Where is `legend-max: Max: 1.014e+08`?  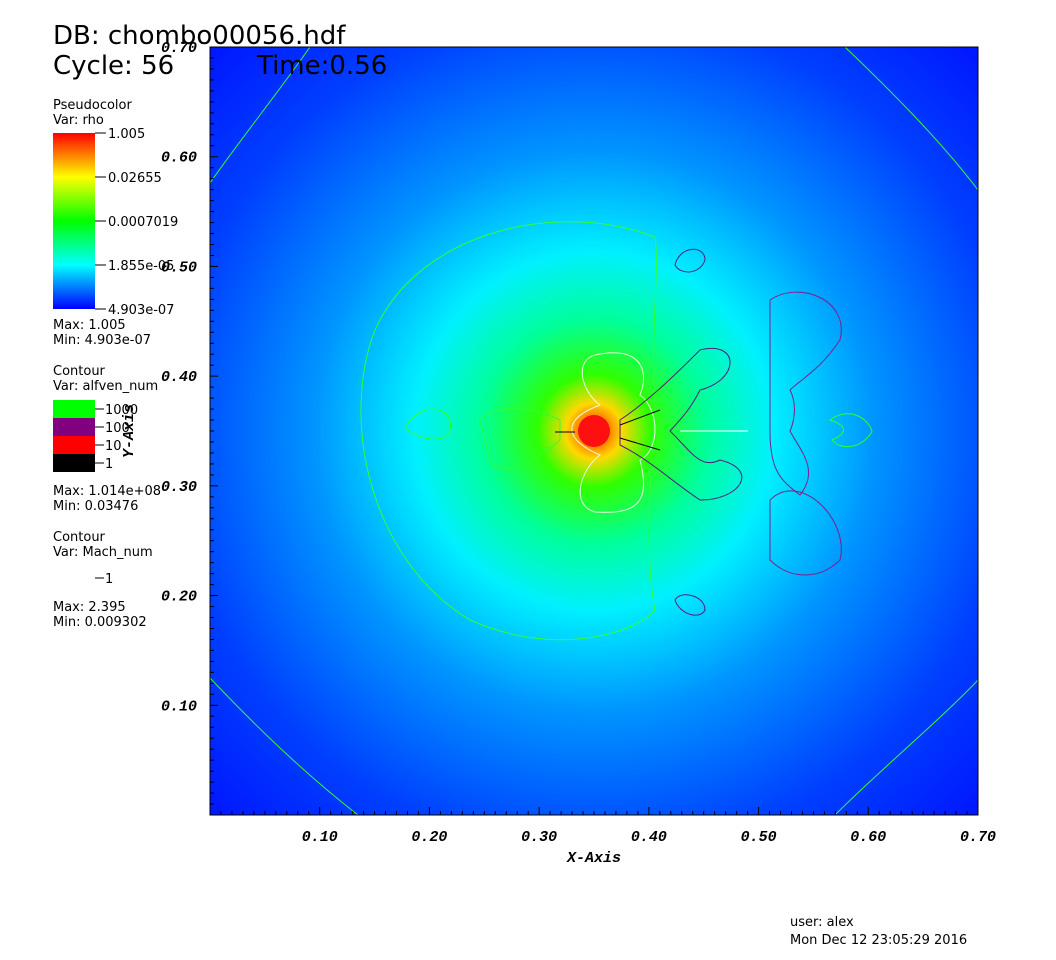 legend-max: Max: 1.014e+08 is located at coordinates (107, 491).